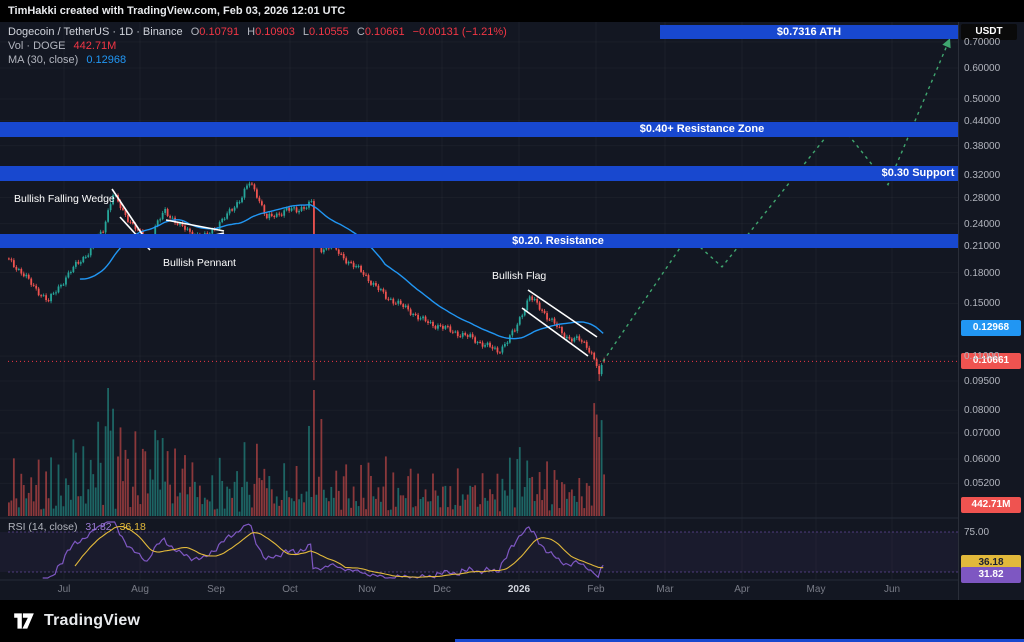  I want to click on close-label: C, so click(360, 32).